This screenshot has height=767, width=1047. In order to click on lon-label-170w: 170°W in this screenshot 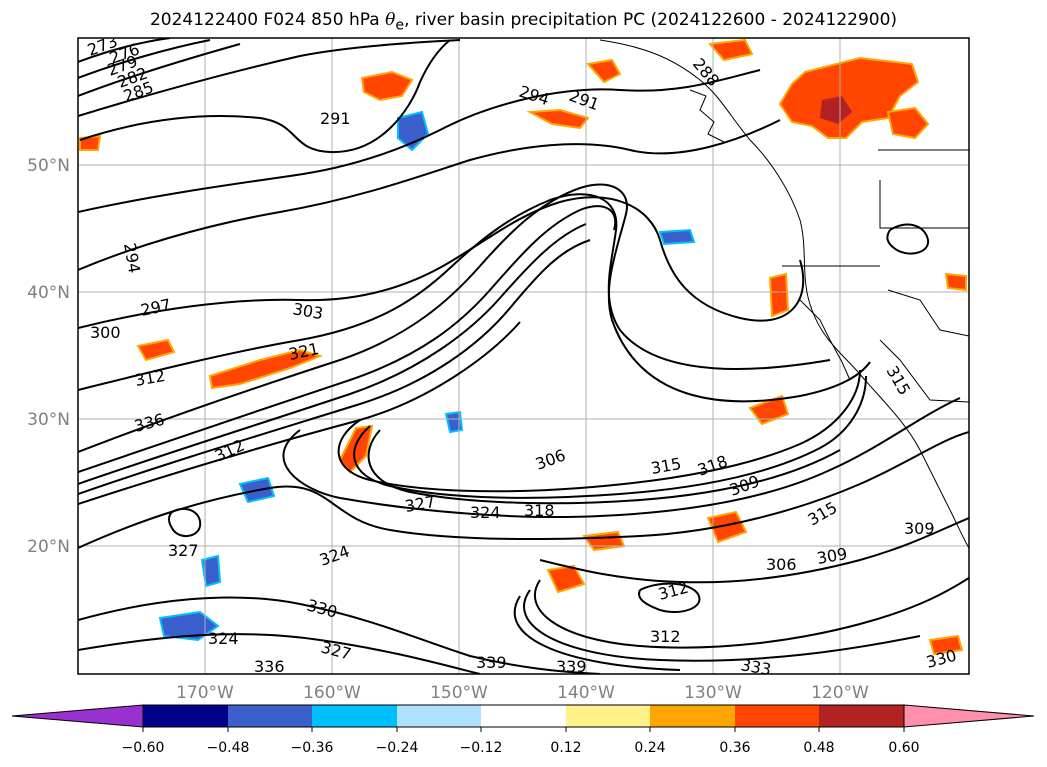, I will do `click(205, 693)`.